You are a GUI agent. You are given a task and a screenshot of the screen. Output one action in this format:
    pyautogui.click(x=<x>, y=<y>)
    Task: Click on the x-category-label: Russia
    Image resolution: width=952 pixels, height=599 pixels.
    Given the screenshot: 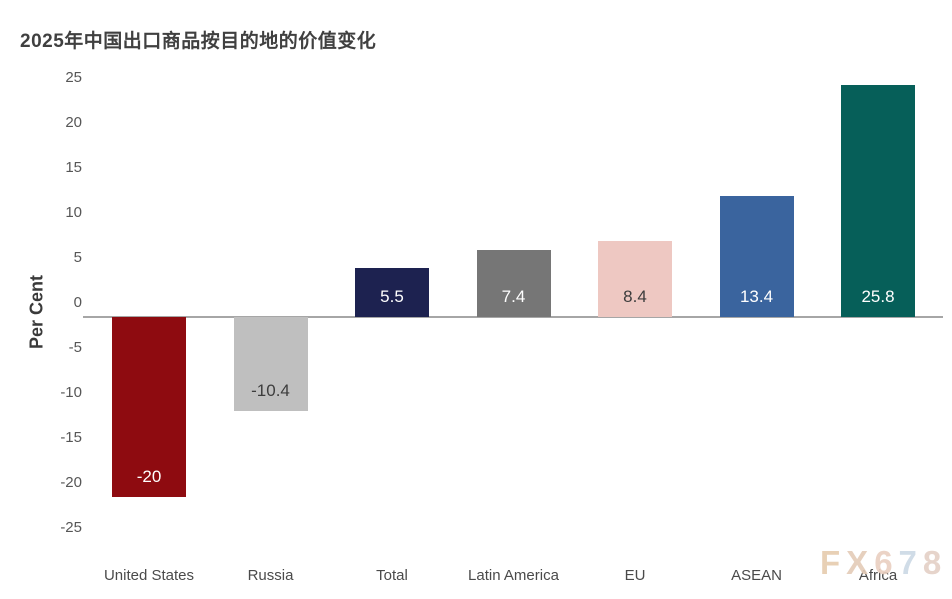 What is the action you would take?
    pyautogui.click(x=270, y=575)
    